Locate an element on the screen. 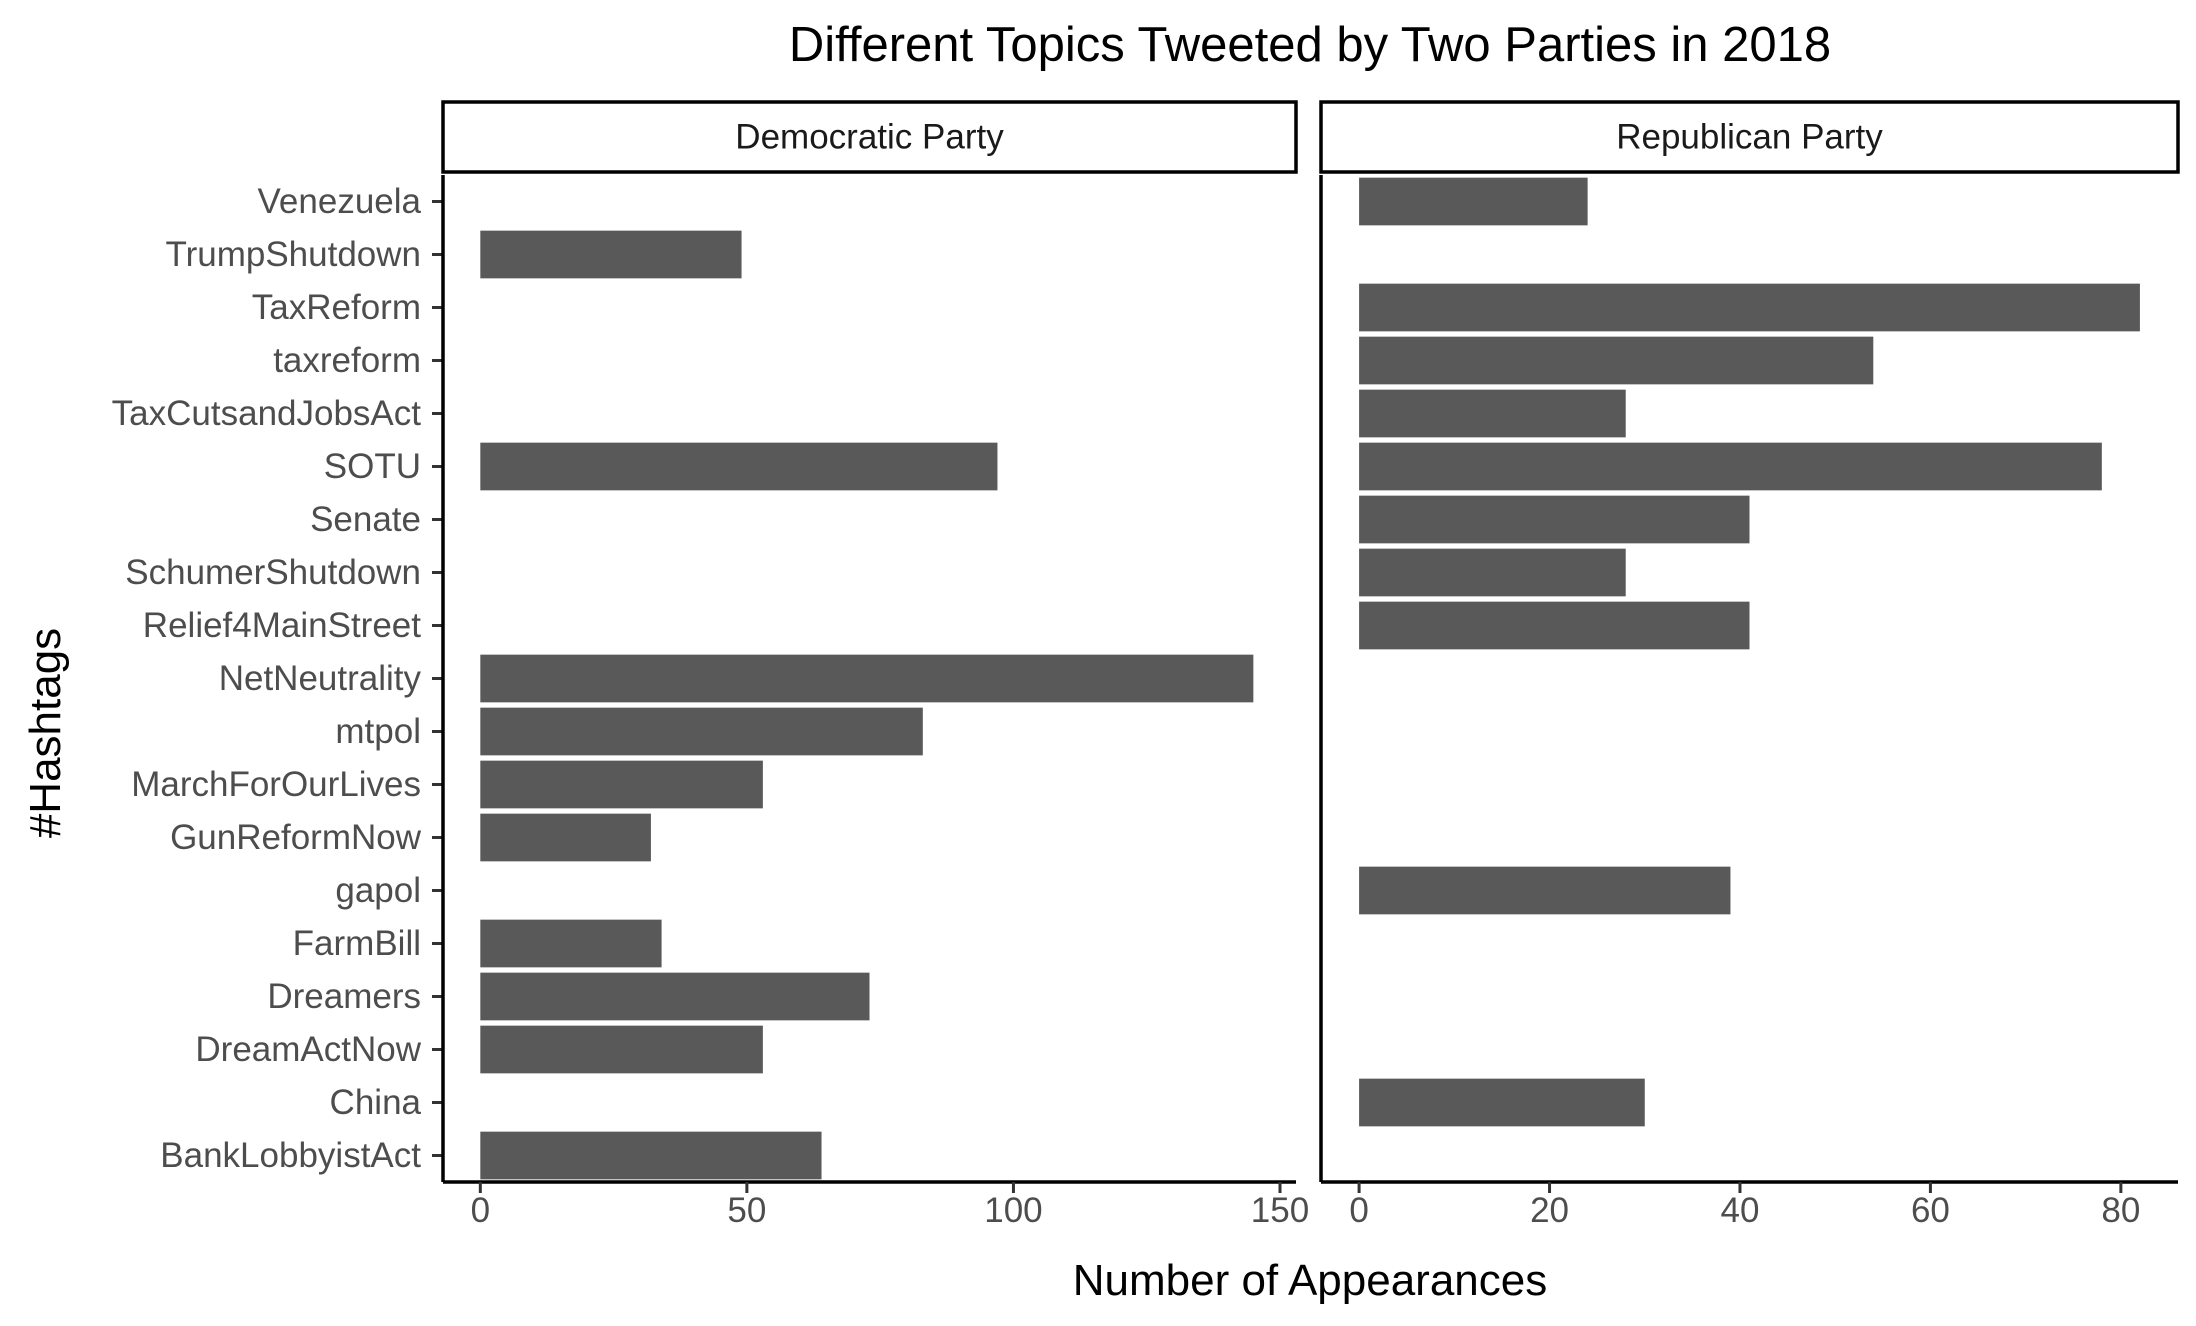  y-tick-label-venezuela: Venezuela is located at coordinates (340, 201).